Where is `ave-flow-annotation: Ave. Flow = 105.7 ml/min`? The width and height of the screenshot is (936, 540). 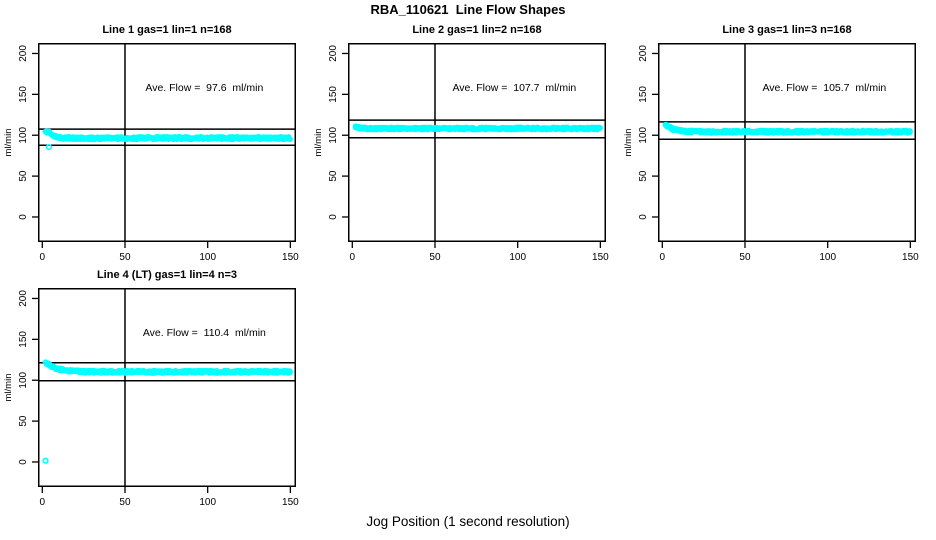 ave-flow-annotation: Ave. Flow = 105.7 ml/min is located at coordinates (824, 88).